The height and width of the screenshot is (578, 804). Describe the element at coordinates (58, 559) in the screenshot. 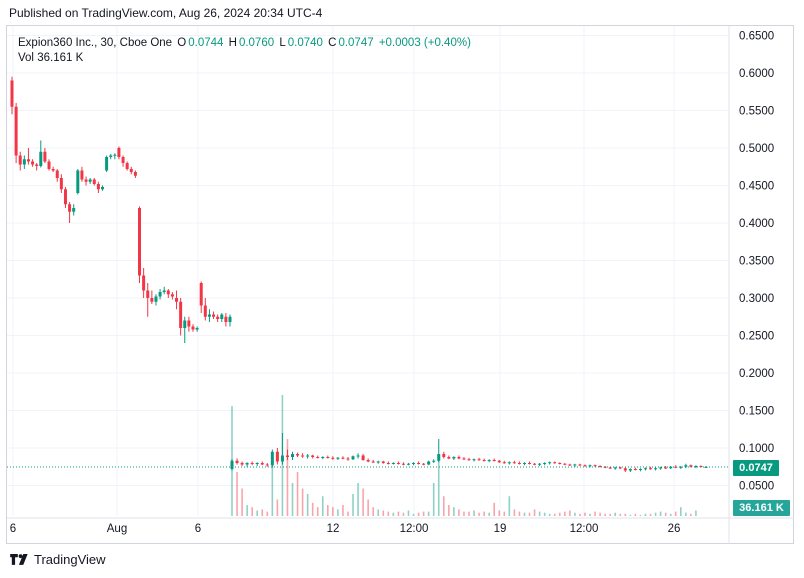

I see `footer-brand: TradingView` at that location.